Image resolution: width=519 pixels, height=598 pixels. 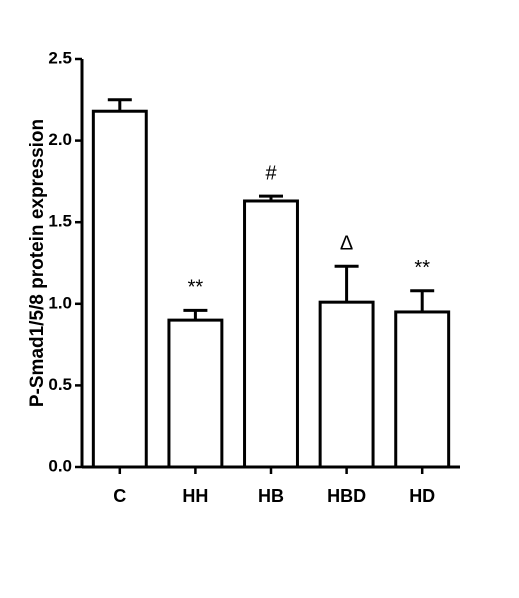 What do you see at coordinates (119, 496) in the screenshot?
I see `x-tick-label: C` at bounding box center [119, 496].